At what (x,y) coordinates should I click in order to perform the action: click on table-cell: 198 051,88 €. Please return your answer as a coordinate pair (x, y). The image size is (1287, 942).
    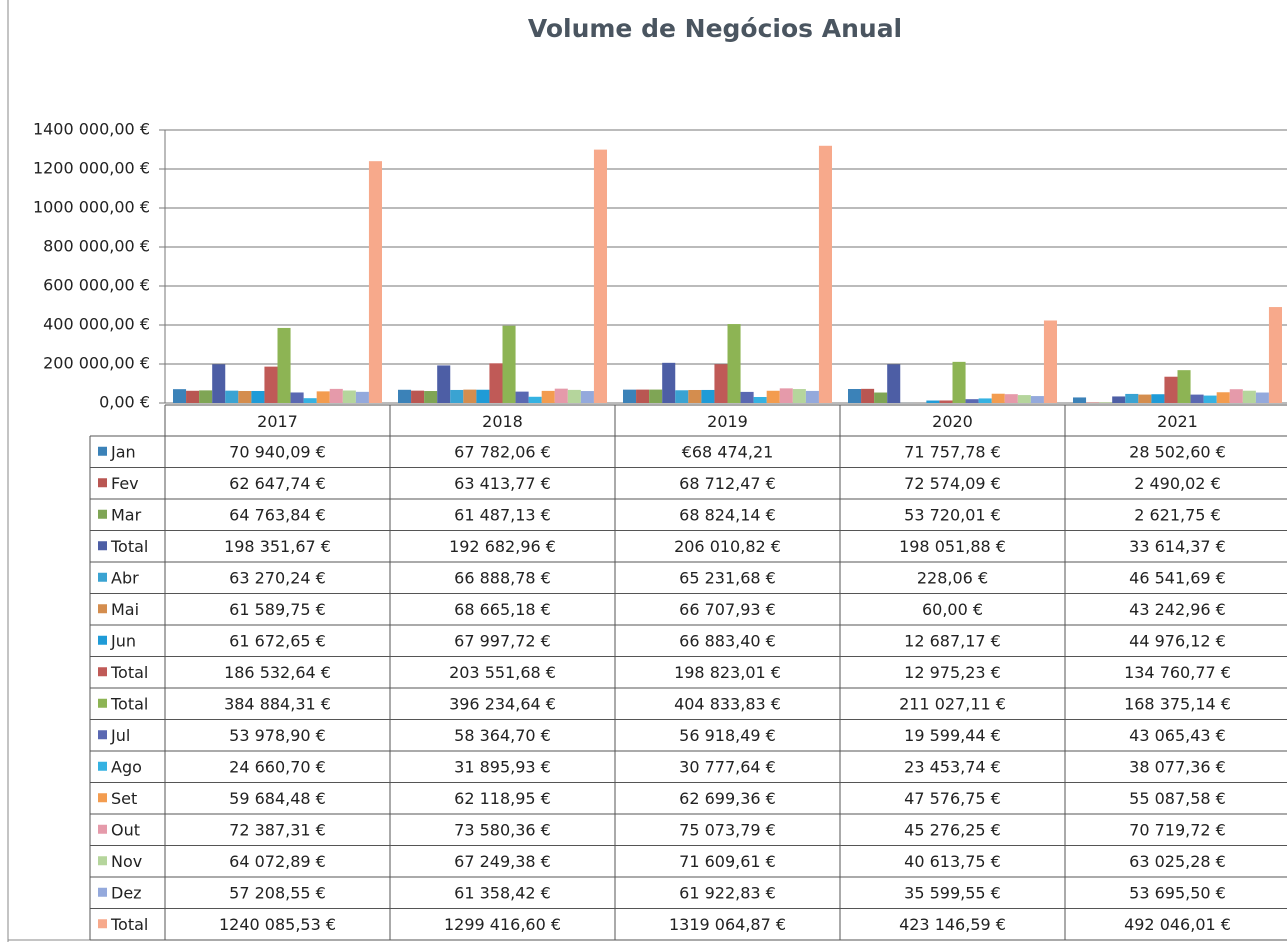
    Looking at the image, I should click on (952, 546).